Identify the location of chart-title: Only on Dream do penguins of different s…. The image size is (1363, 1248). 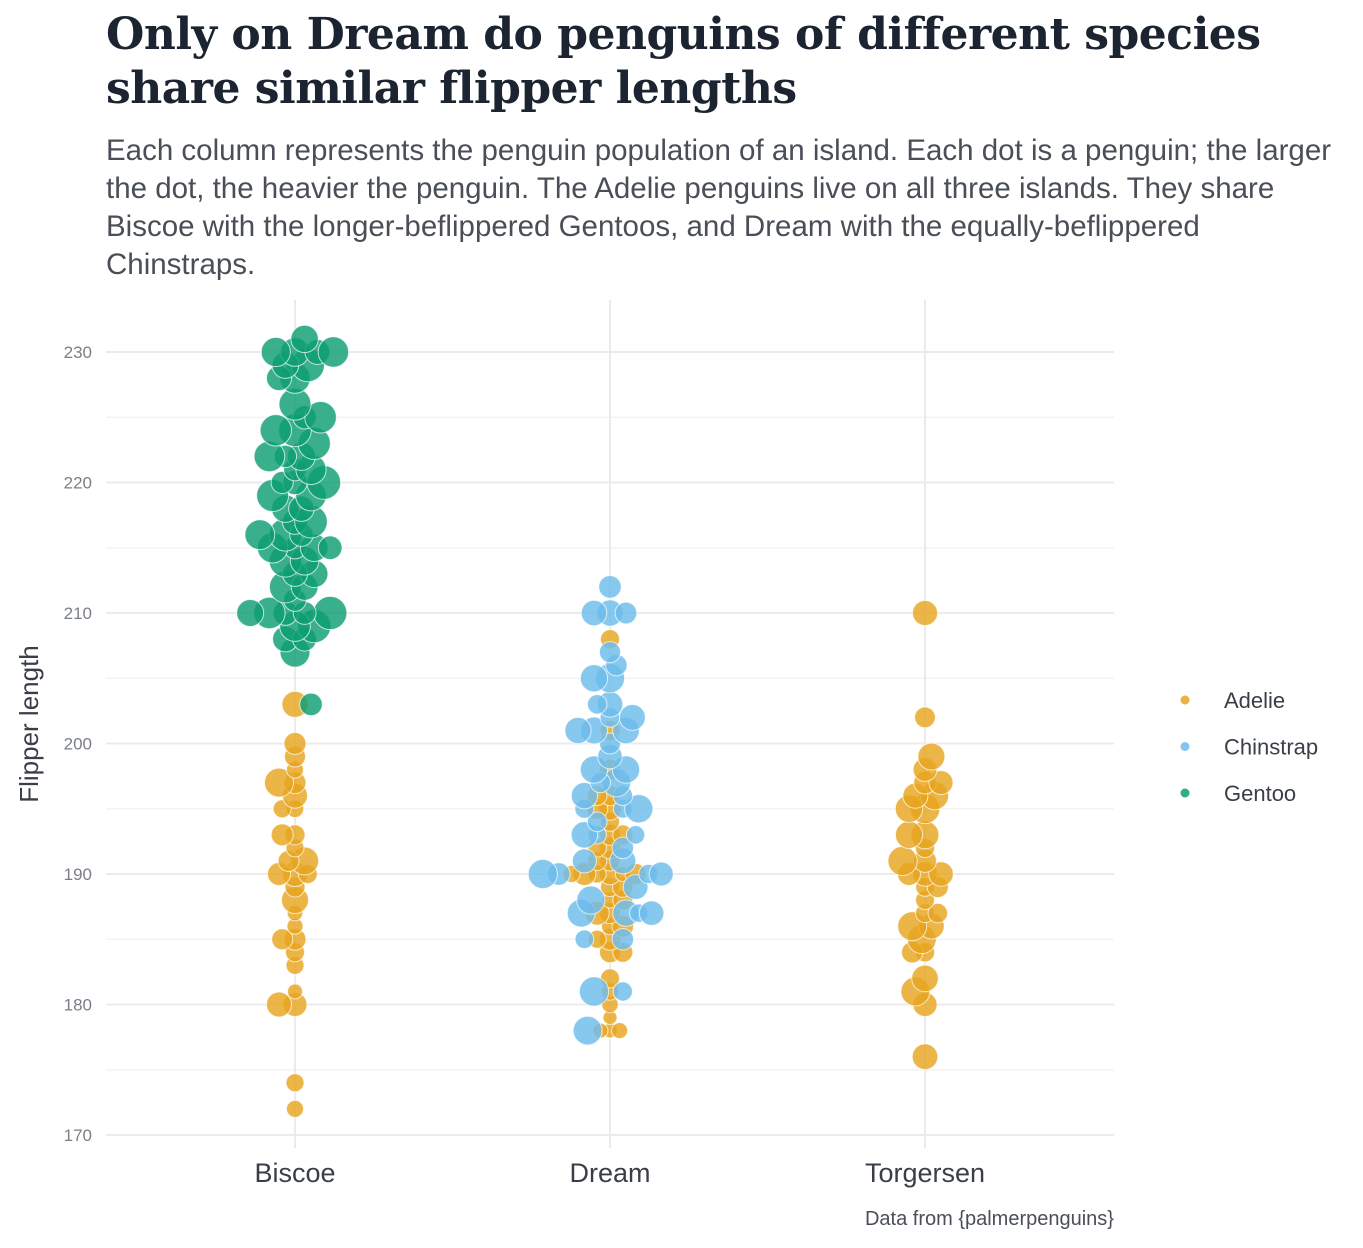
(683, 61).